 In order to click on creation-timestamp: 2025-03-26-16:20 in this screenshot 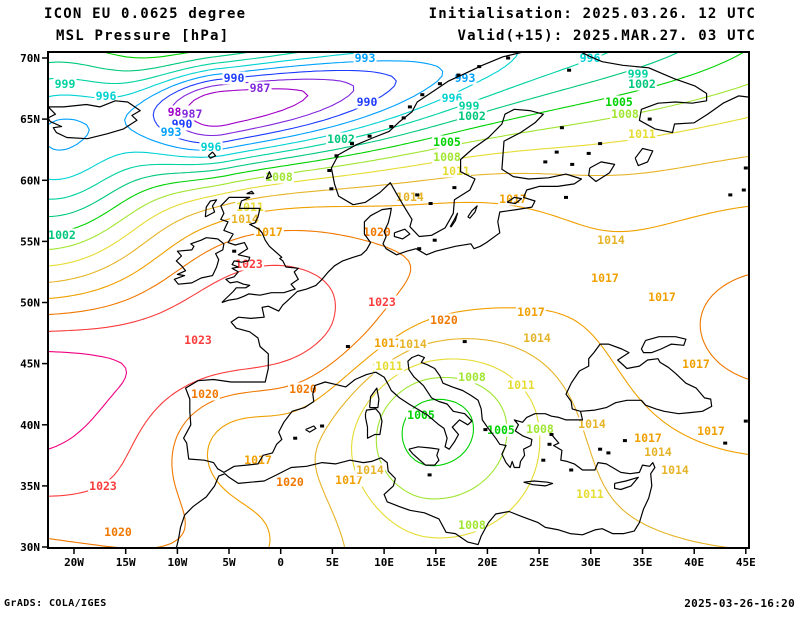, I will do `click(739, 603)`.